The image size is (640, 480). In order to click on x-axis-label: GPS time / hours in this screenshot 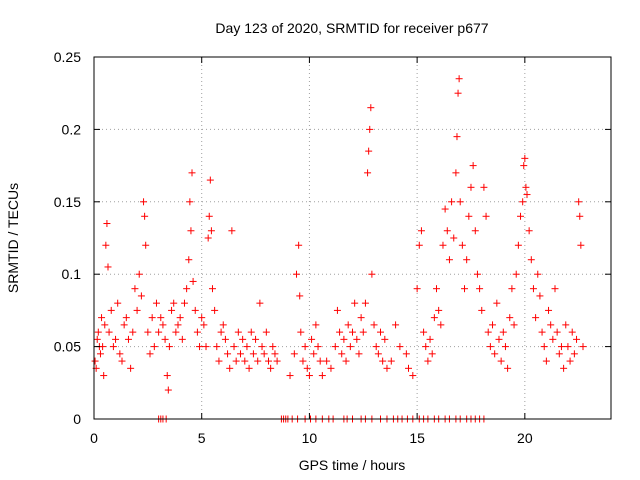, I will do `click(352, 465)`.